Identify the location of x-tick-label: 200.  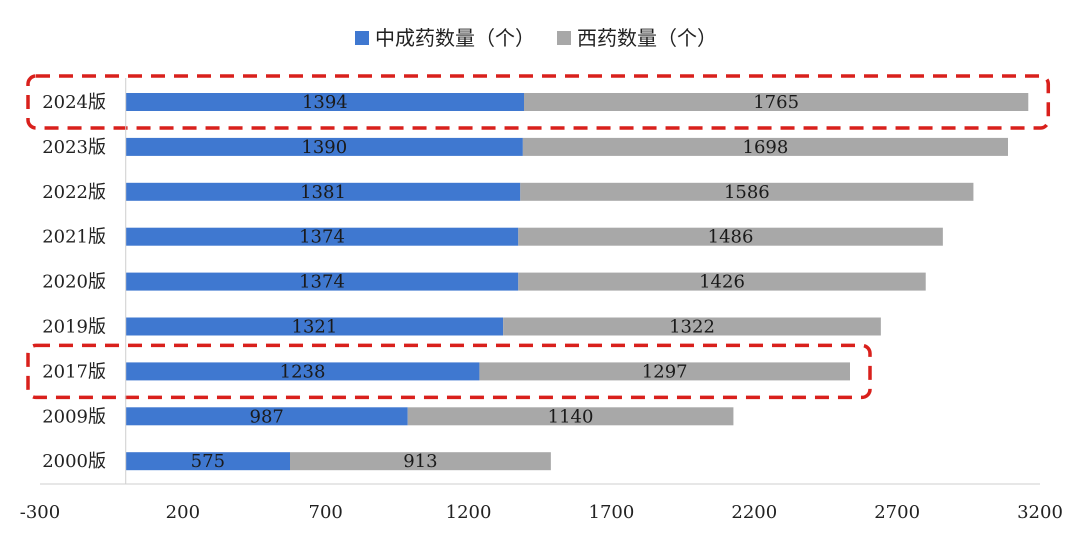
(183, 512).